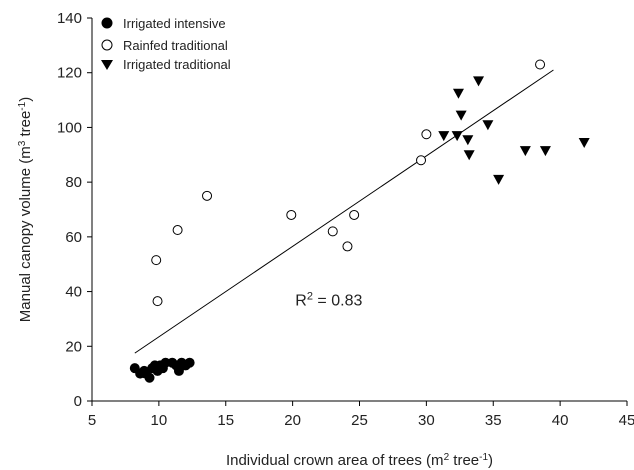 The height and width of the screenshot is (470, 634). Describe the element at coordinates (73, 346) in the screenshot. I see `y-tick-label: 20` at that location.